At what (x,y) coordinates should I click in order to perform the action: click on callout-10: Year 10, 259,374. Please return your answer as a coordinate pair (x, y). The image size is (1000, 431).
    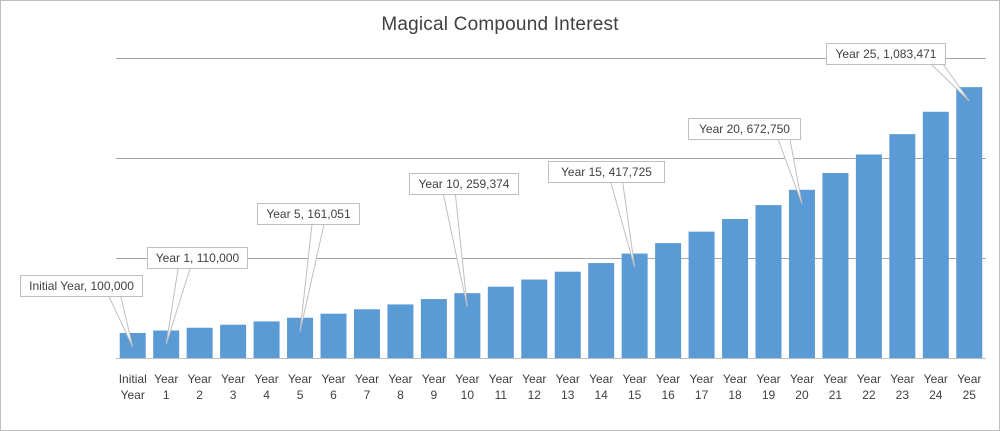
    Looking at the image, I should click on (464, 240).